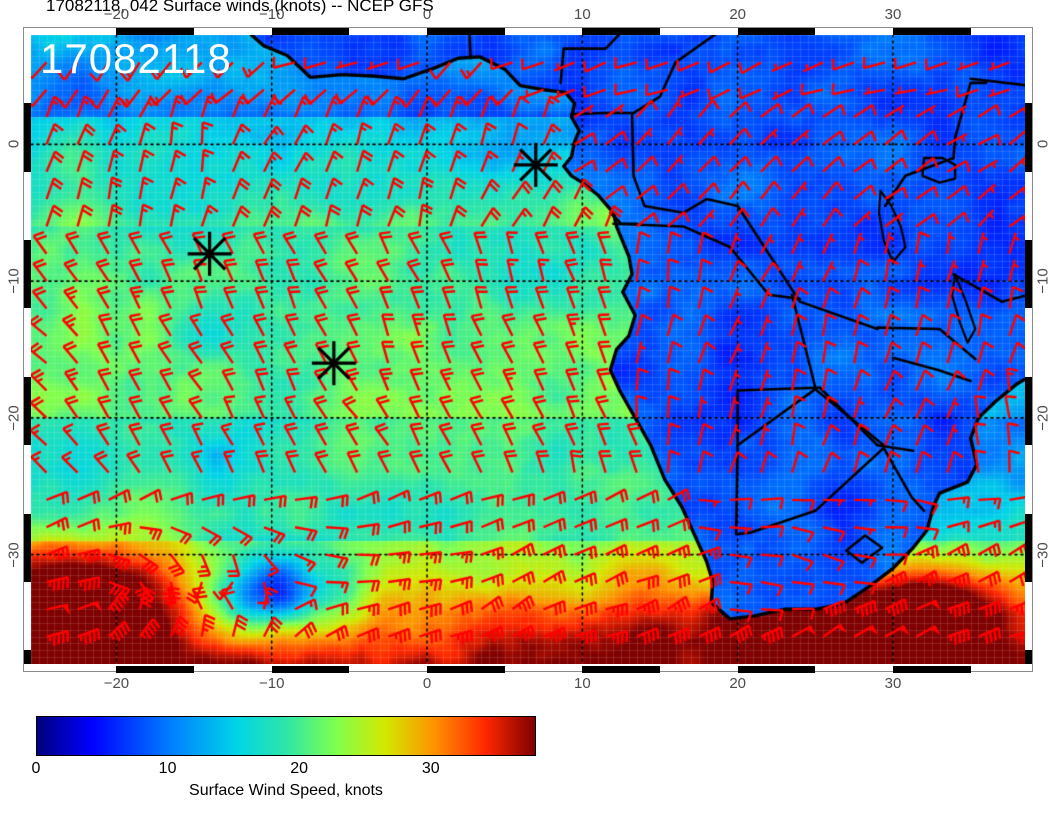 The width and height of the screenshot is (1056, 816). Describe the element at coordinates (272, 14) in the screenshot. I see `x-tick-top-1: −10` at that location.